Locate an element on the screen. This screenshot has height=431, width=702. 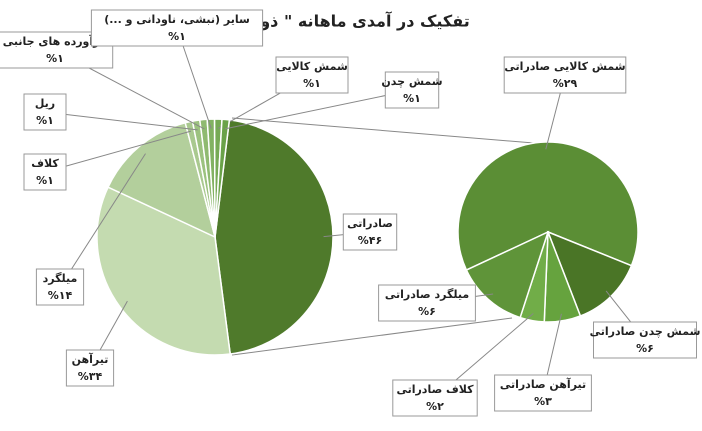
slice-label: شمش چدن is located at coordinates (411, 81).